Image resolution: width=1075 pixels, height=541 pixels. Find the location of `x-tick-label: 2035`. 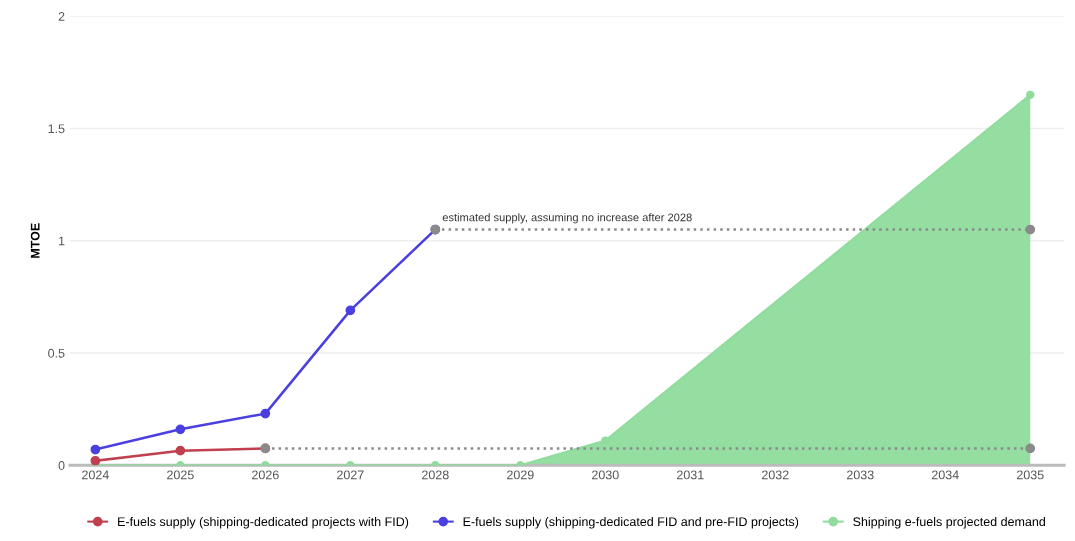

x-tick-label: 2035 is located at coordinates (1030, 475).